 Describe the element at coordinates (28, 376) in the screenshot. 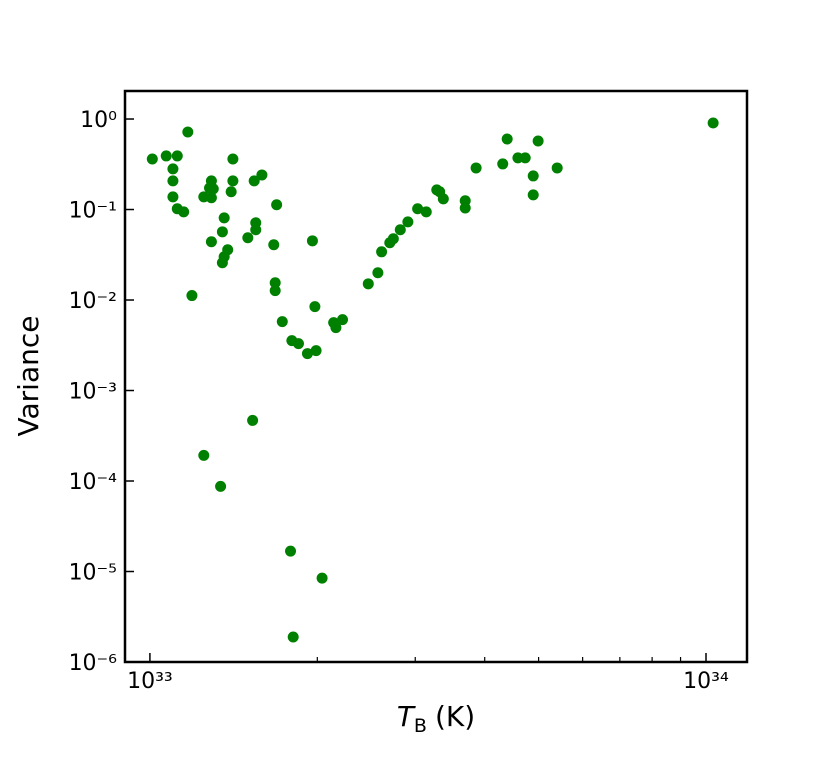

I see `y-axis-label: Variance` at that location.